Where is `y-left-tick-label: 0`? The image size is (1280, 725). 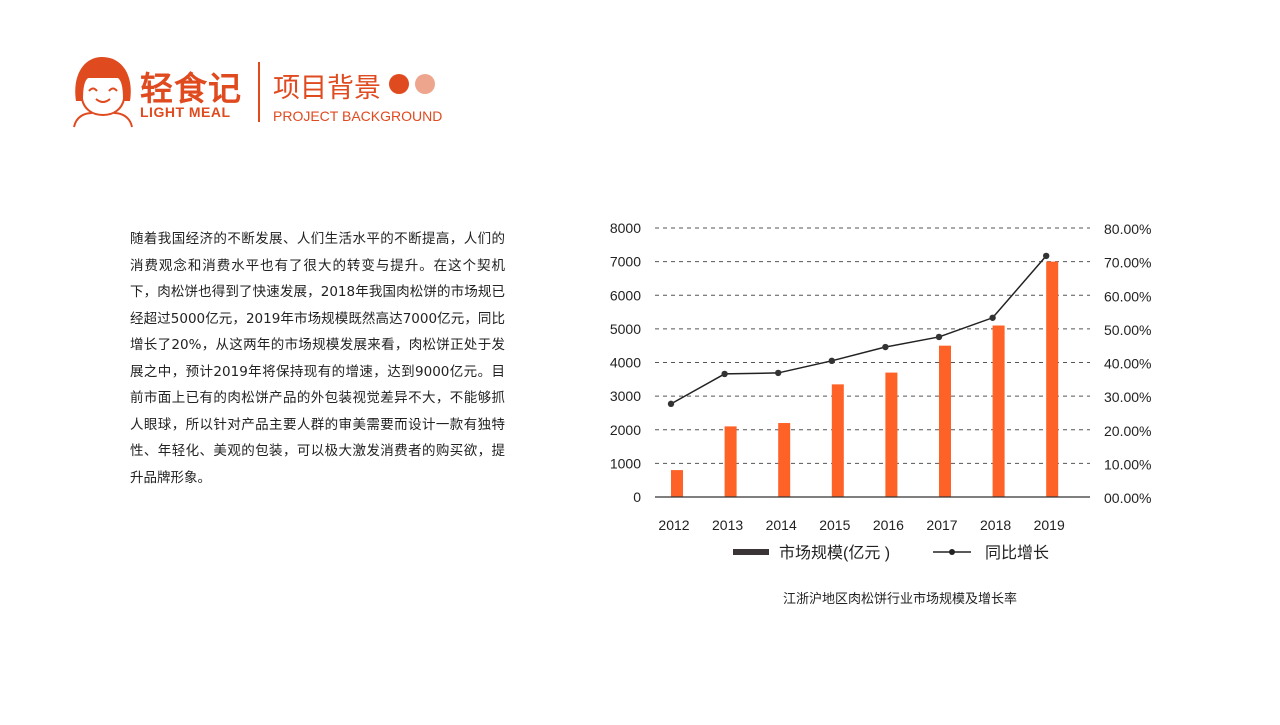
y-left-tick-label: 0 is located at coordinates (637, 497).